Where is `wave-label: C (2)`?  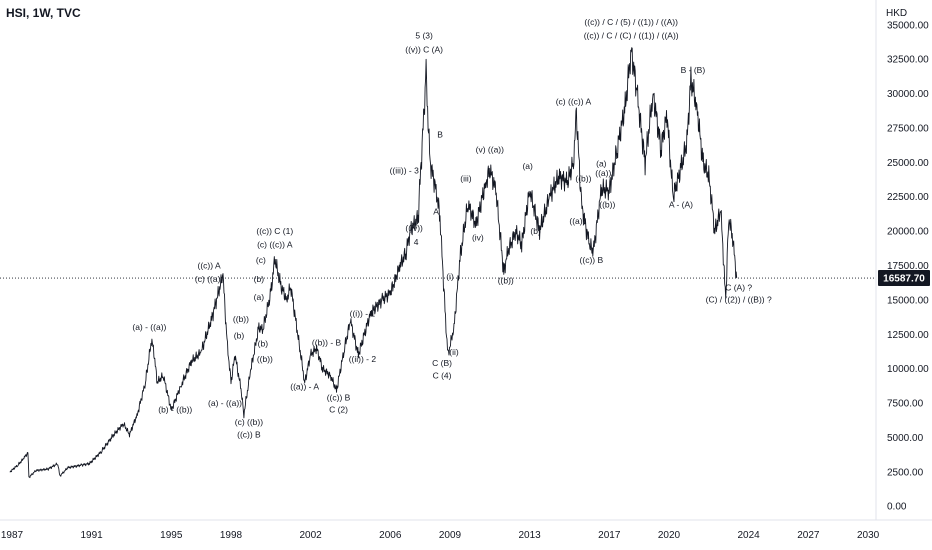 wave-label: C (2) is located at coordinates (338, 410).